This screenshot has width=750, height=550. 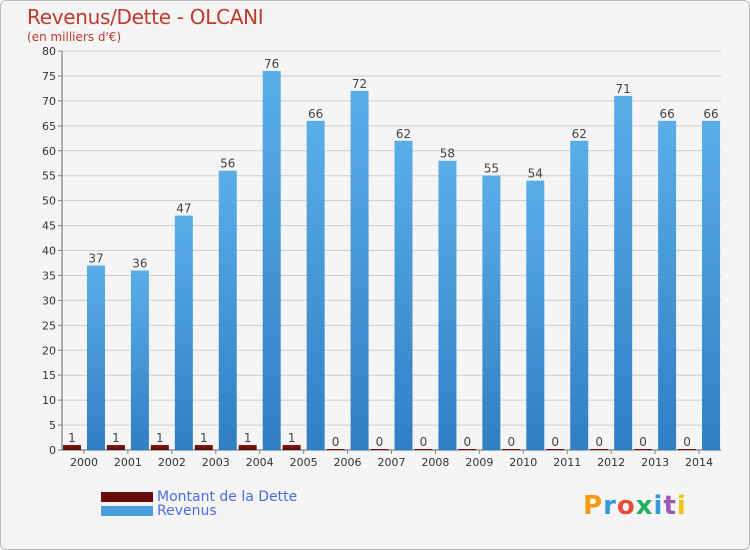 I want to click on x-tick-label: 2002, so click(x=172, y=462).